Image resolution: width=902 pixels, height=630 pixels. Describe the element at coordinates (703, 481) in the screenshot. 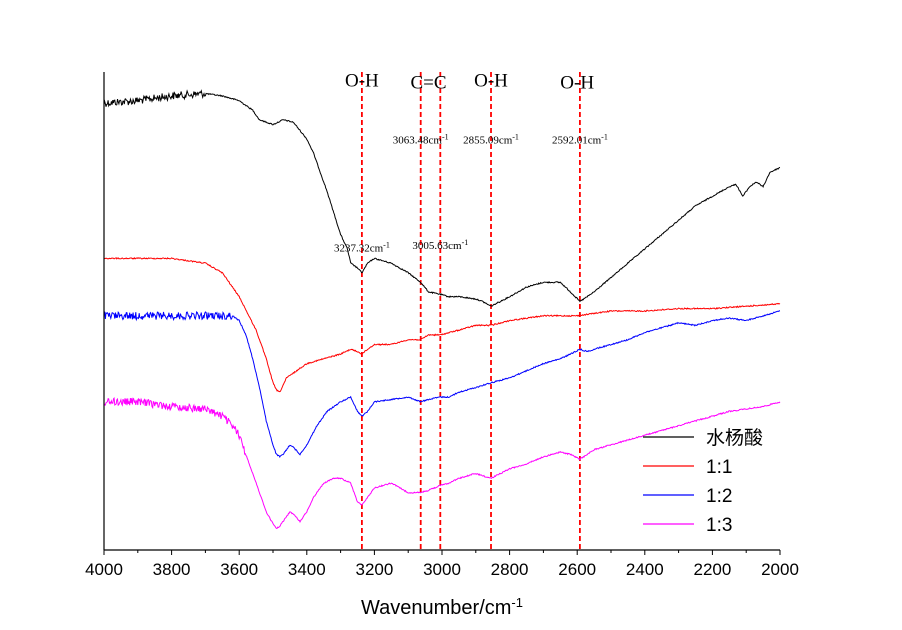

I see `legend: 水杨酸 1:1 1:2 1:3` at that location.